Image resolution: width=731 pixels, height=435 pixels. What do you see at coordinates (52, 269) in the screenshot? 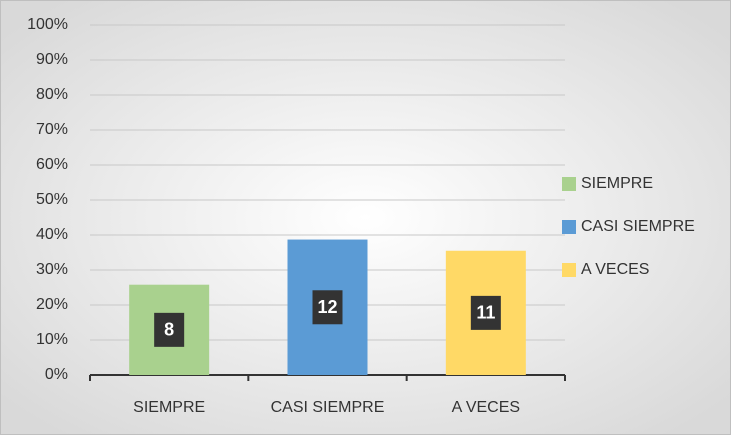
I see `y-tick-label: 30%` at bounding box center [52, 269].